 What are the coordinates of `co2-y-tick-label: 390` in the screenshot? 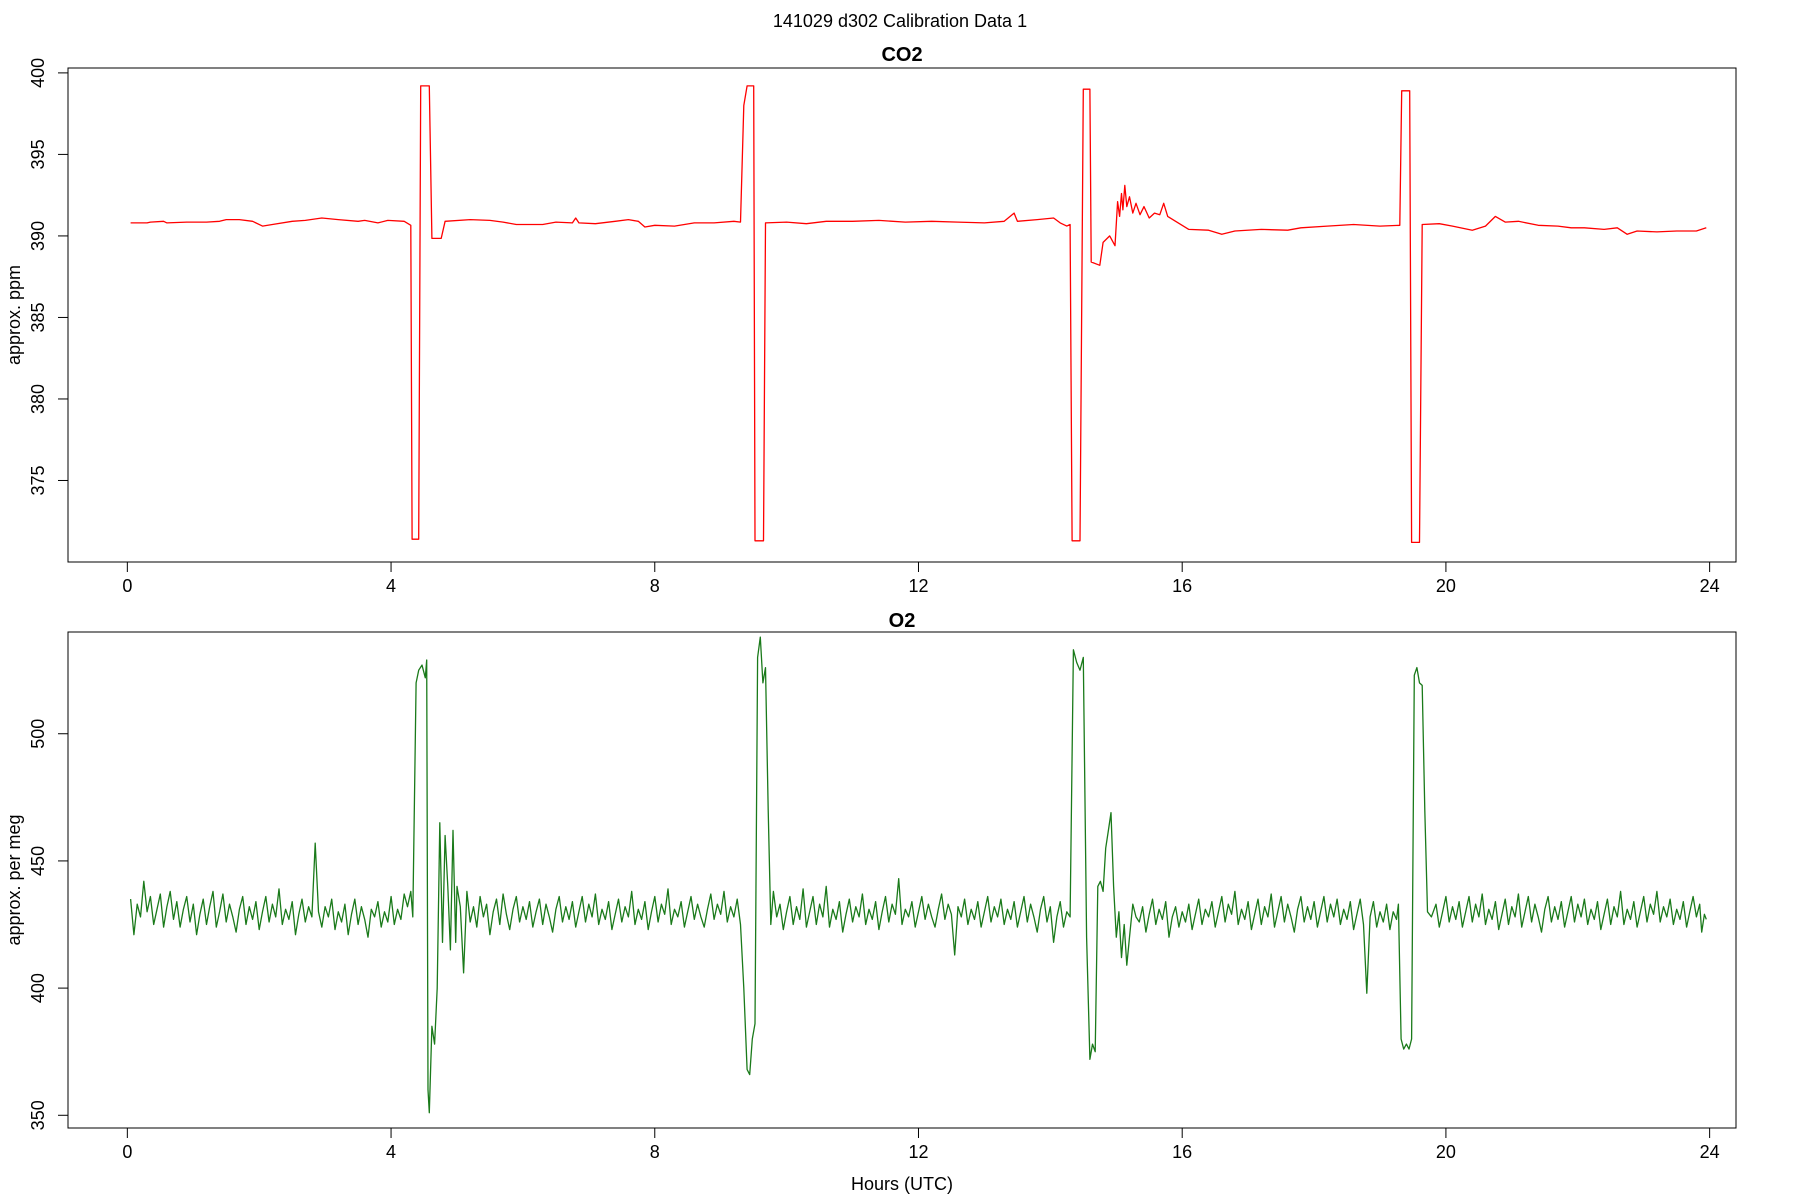 It's located at (38, 236).